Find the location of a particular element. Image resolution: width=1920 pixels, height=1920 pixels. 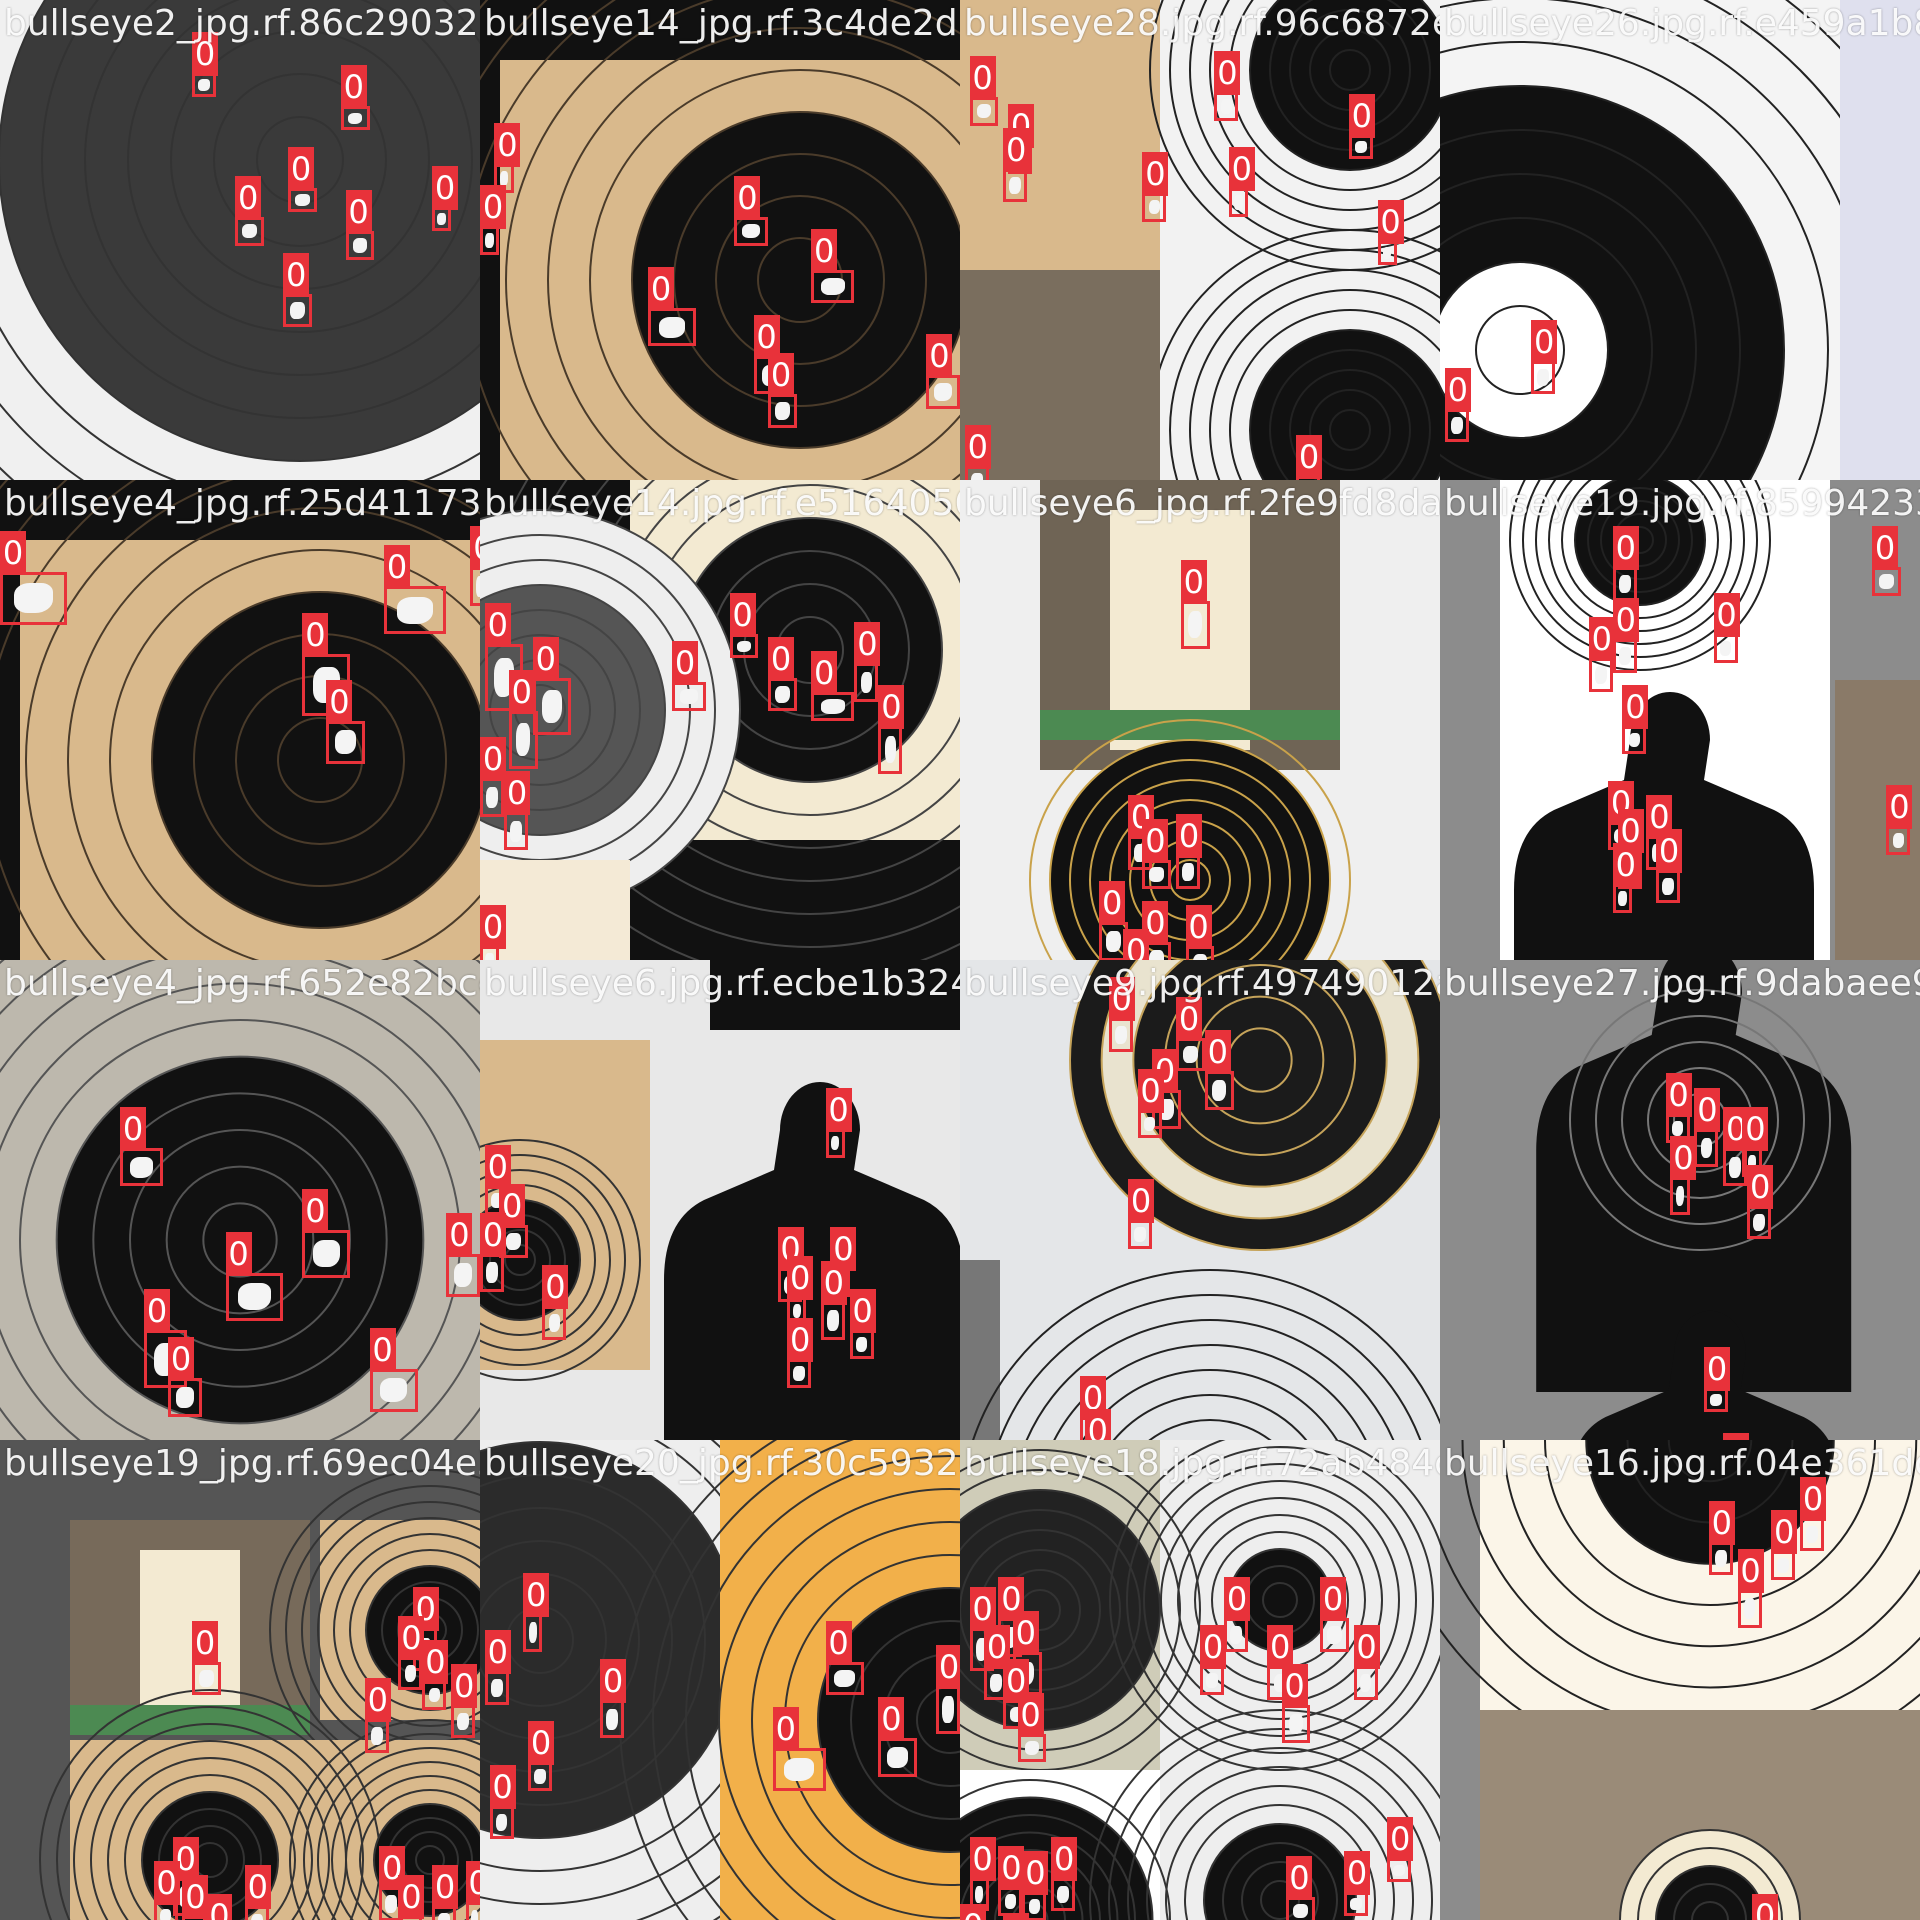

tile-filename: bullseye20_jpg.rf.30c593208 is located at coordinates (722, 1463).